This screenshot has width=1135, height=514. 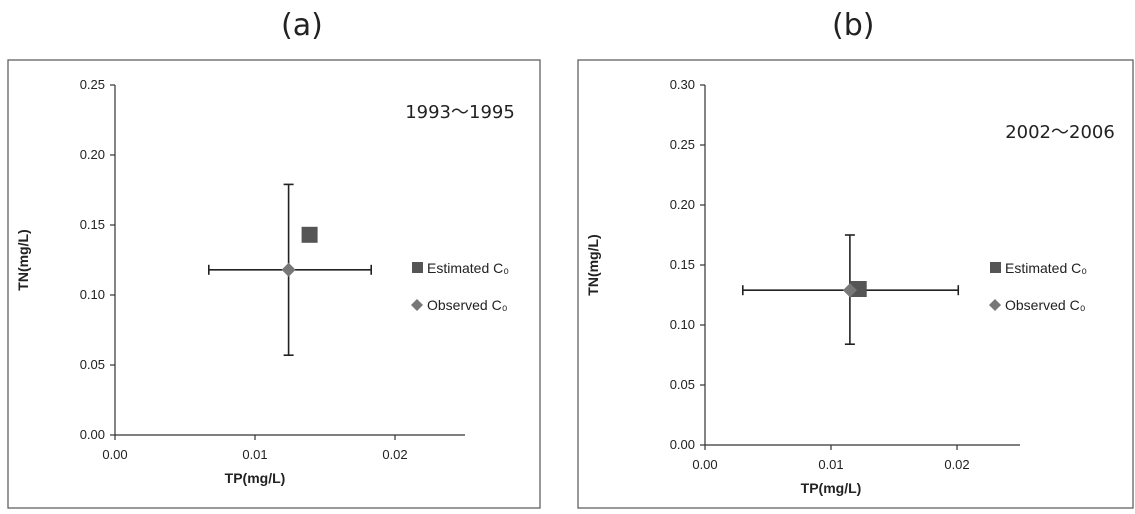 I want to click on panel-title-b: (b), so click(x=853, y=25).